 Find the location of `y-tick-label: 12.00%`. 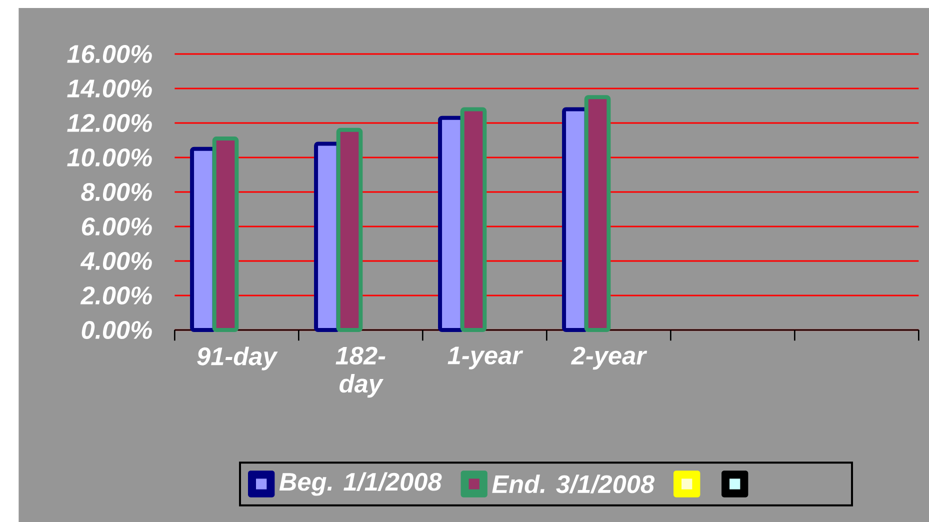

y-tick-label: 12.00% is located at coordinates (109, 123).